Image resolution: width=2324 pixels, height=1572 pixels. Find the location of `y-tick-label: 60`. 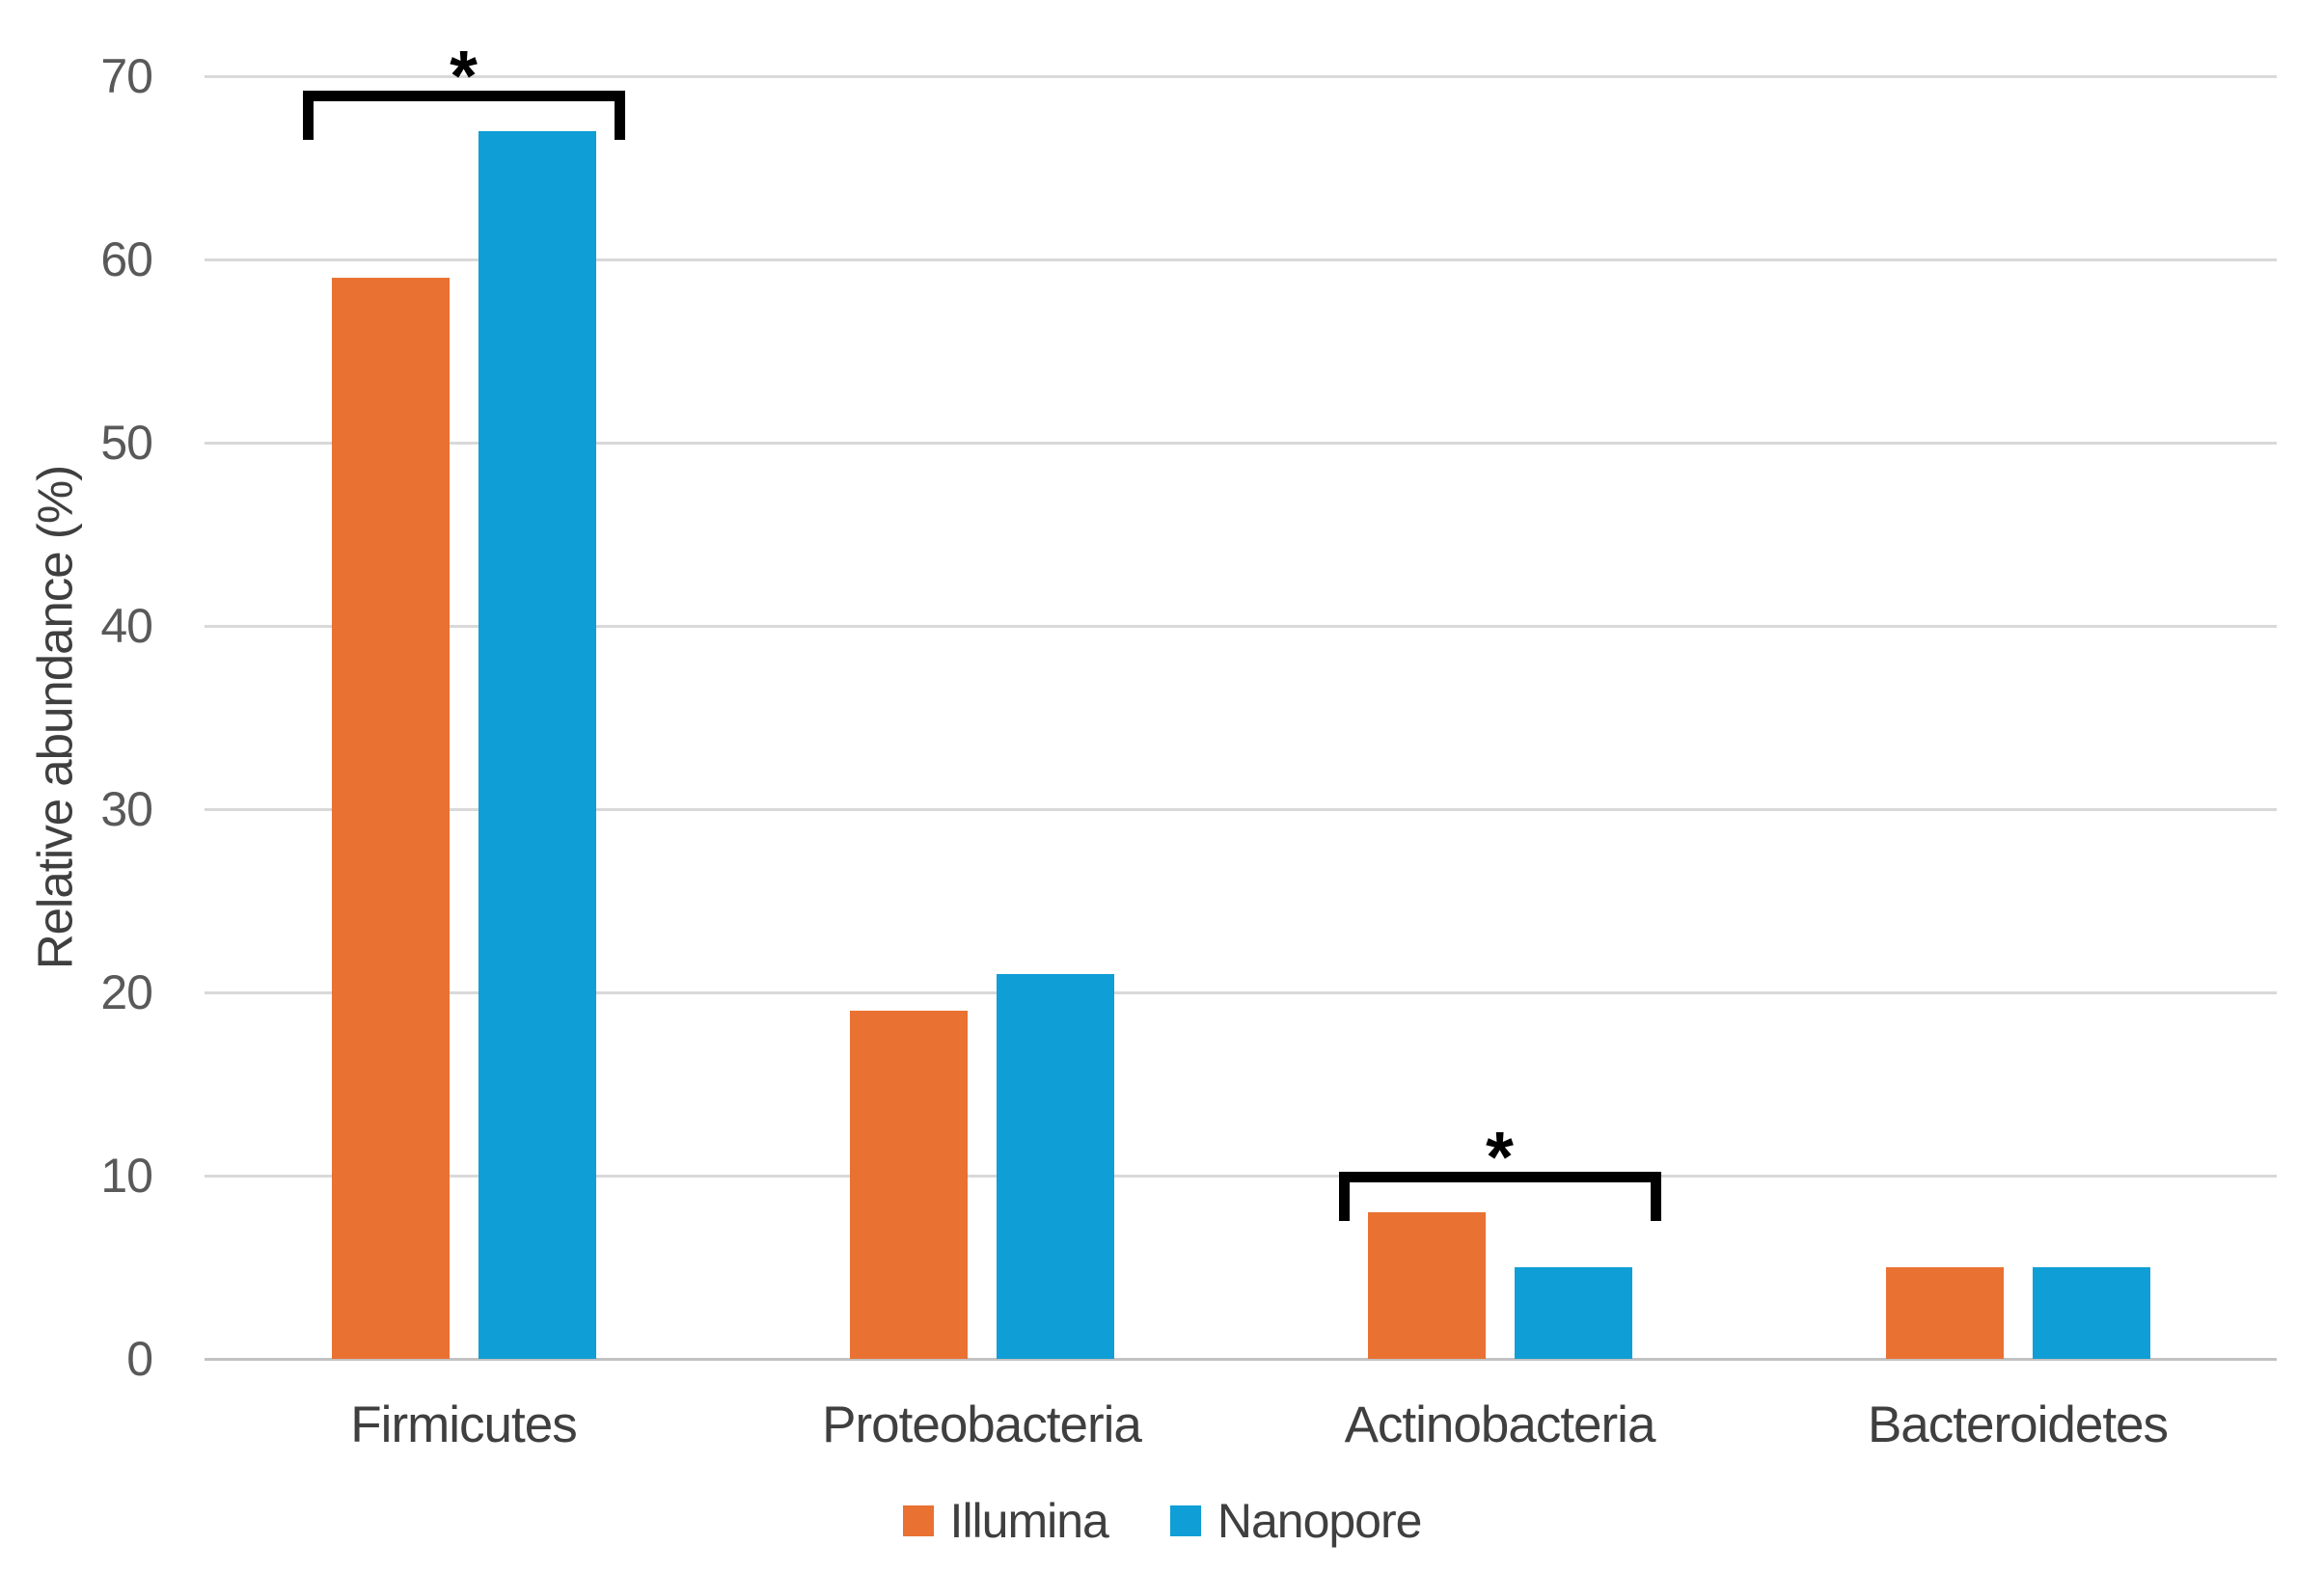

y-tick-label: 60 is located at coordinates (126, 259).